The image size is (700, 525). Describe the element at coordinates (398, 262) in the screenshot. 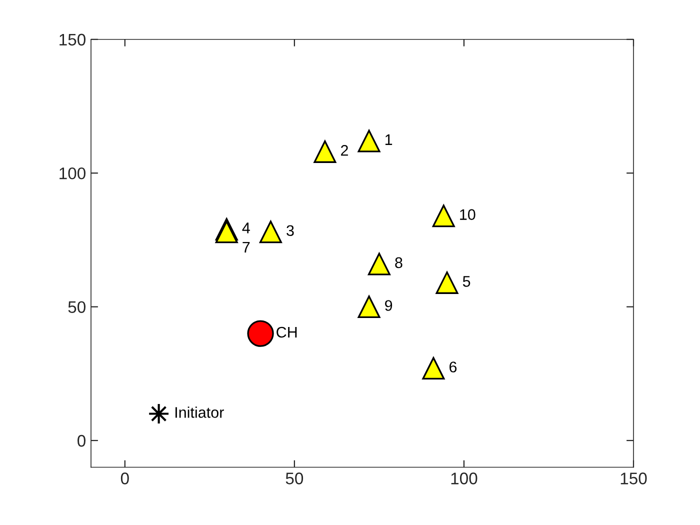

I see `annotation: 8` at that location.